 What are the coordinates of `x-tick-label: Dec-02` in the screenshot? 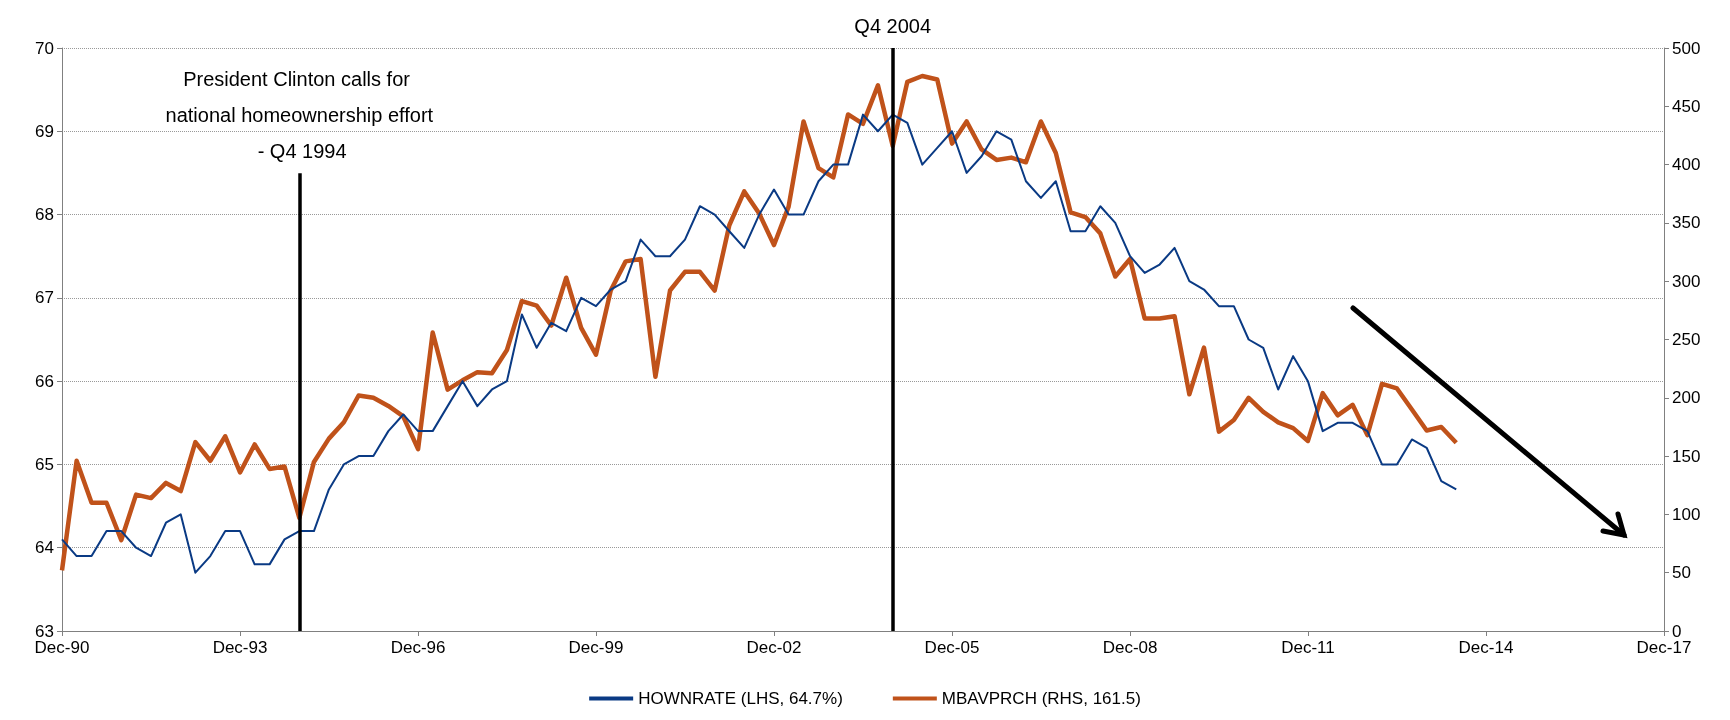 It's located at (774, 647).